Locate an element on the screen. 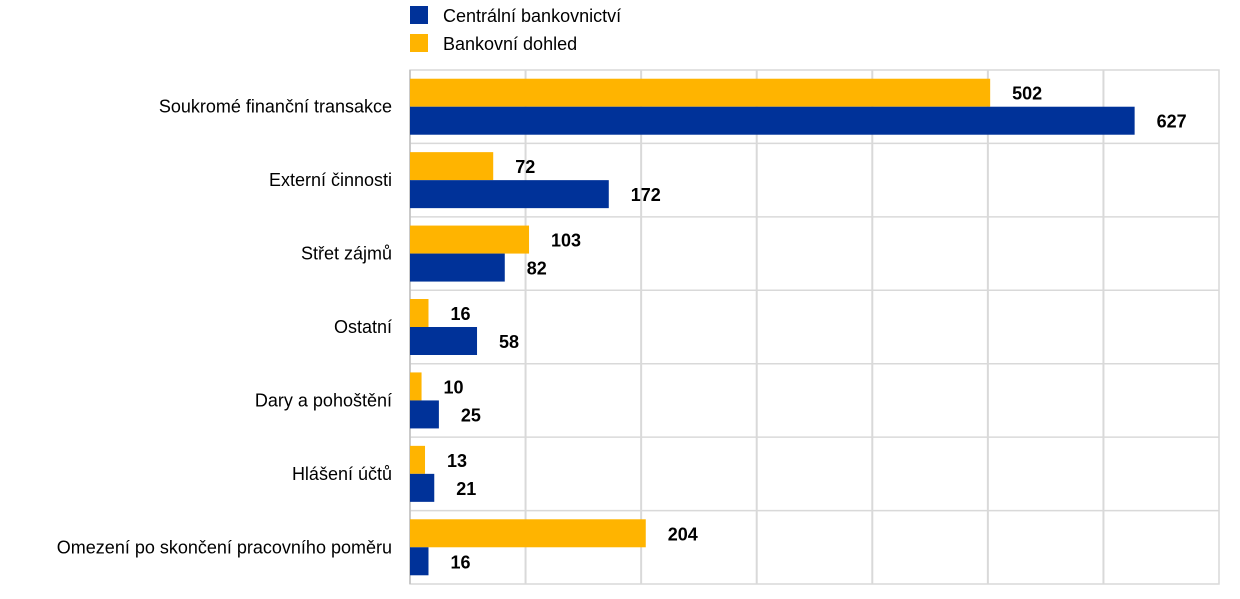 This screenshot has height=599, width=1240. category-group: Hlášení účtů 13 21 is located at coordinates (384, 473).